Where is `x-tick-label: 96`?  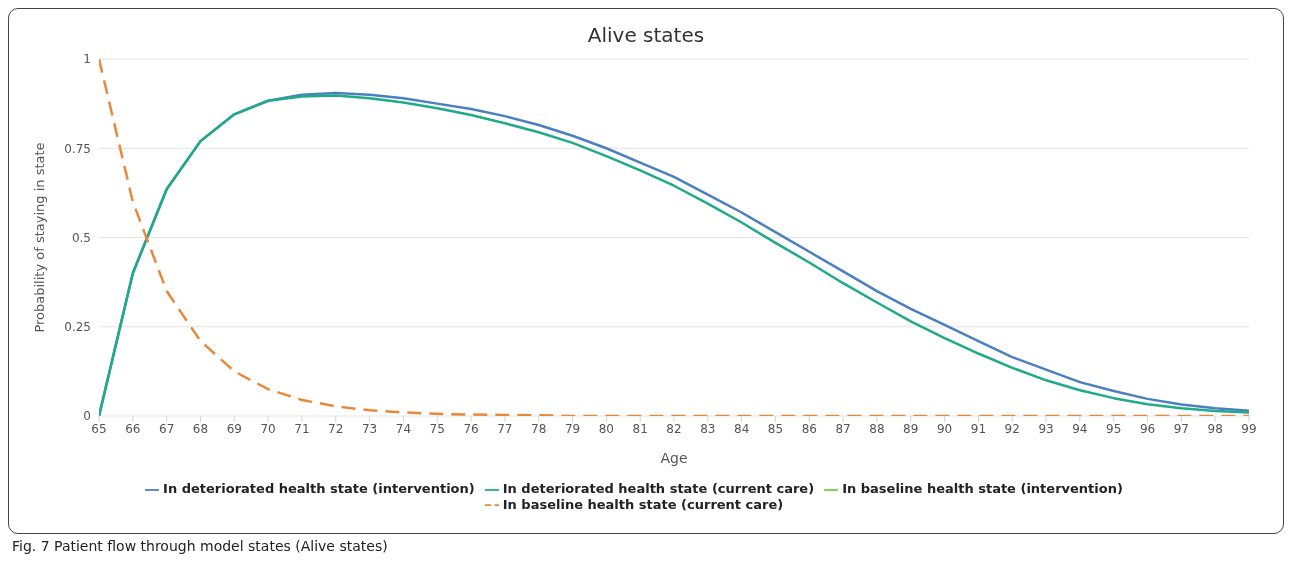 x-tick-label: 96 is located at coordinates (1147, 428).